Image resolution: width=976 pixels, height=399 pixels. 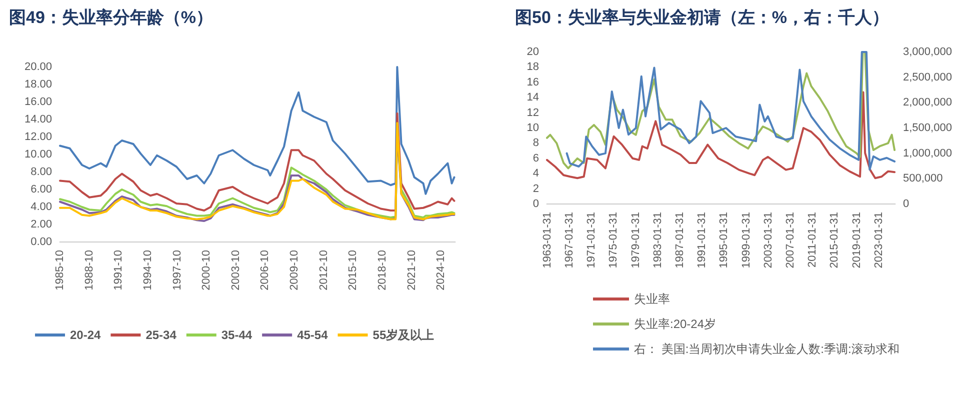 I want to click on y-tick-label: 6, so click(x=535, y=158).